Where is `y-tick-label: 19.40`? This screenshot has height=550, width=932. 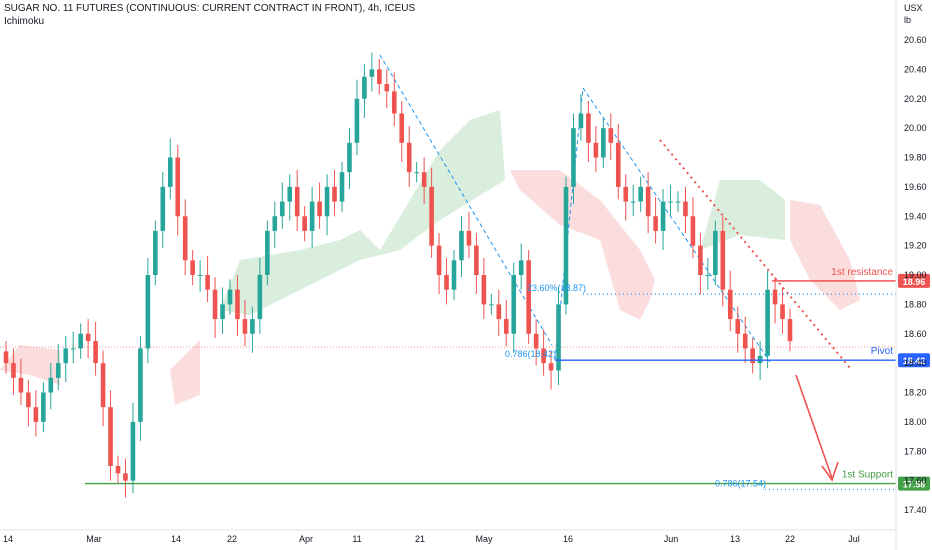
y-tick-label: 19.40 is located at coordinates (915, 216).